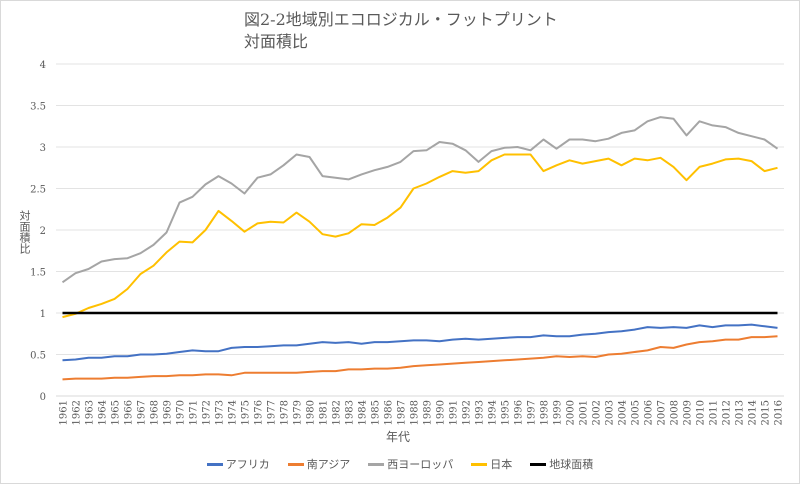 The height and width of the screenshot is (484, 800). I want to click on x-tick-label: 1999, so click(558, 412).